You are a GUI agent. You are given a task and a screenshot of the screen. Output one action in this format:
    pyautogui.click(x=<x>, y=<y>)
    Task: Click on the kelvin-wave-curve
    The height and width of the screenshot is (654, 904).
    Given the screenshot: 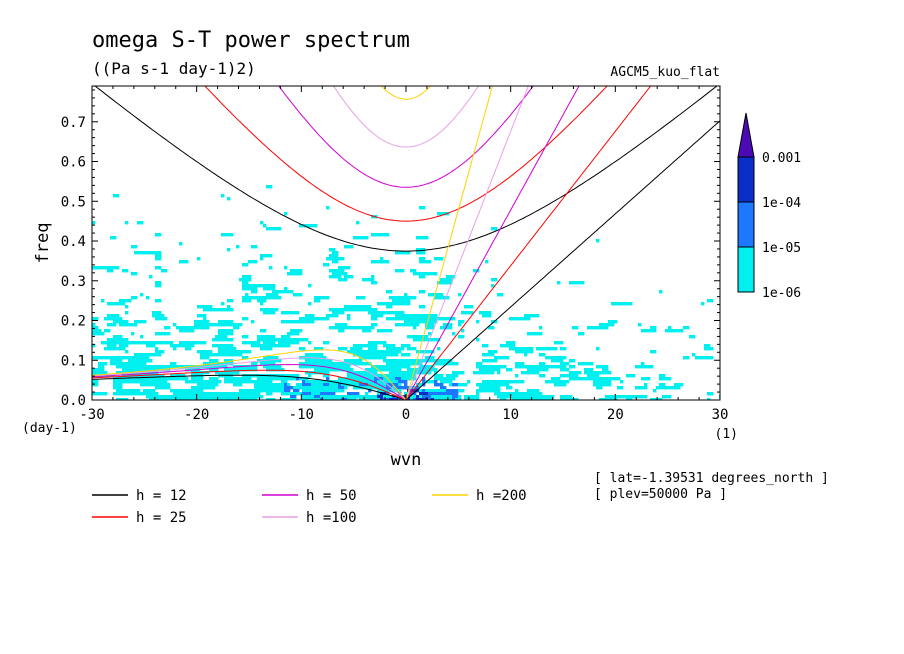 What is the action you would take?
    pyautogui.click(x=467, y=243)
    